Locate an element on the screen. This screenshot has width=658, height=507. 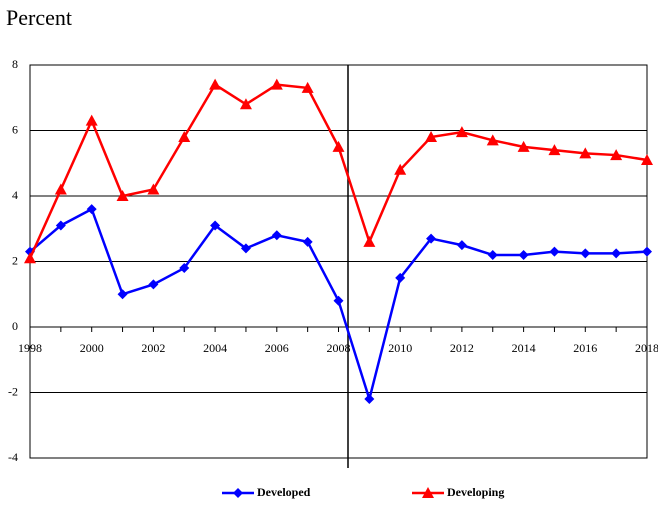
x-tick-label: 2002 is located at coordinates (153, 348).